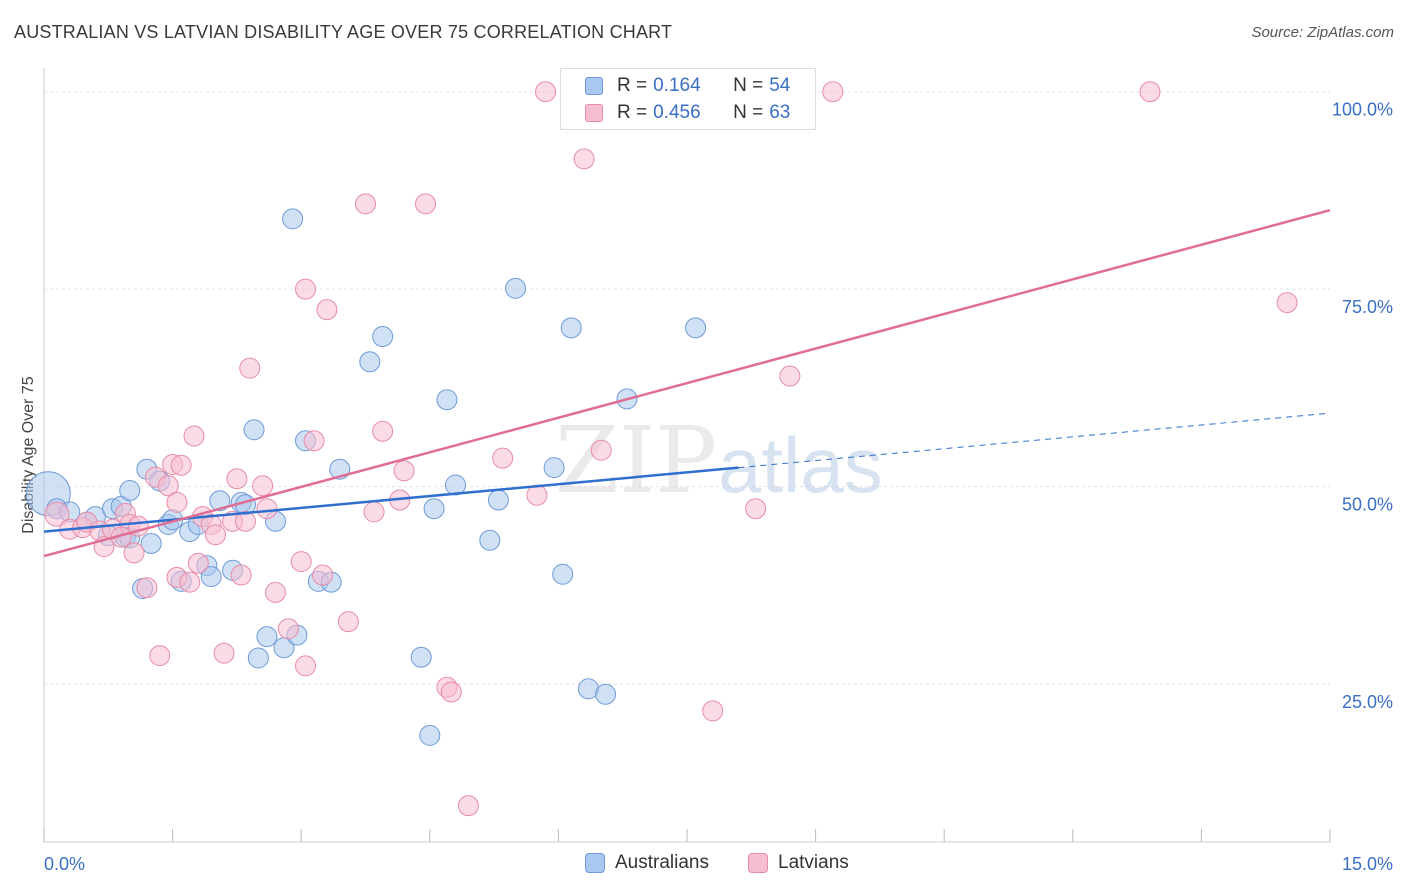  I want to click on watermark-atlas: atlas, so click(800, 465).